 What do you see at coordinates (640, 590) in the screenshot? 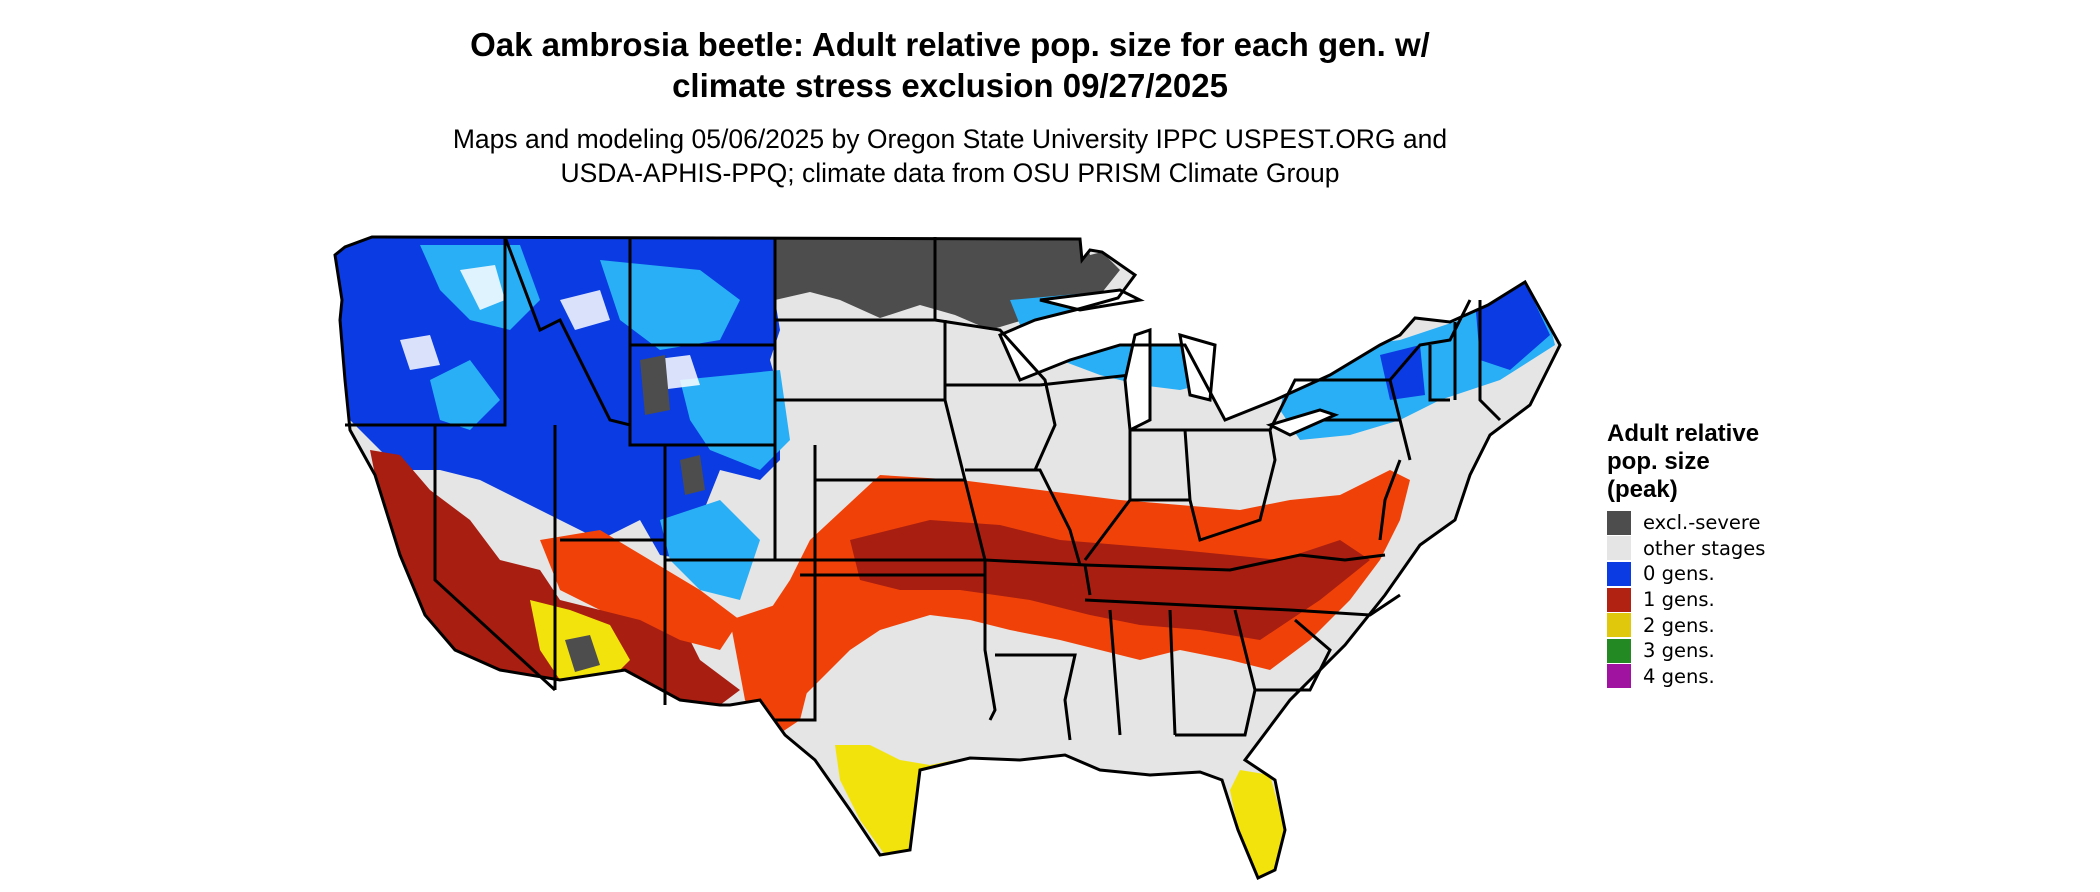
I see `region-orange-southwest` at bounding box center [640, 590].